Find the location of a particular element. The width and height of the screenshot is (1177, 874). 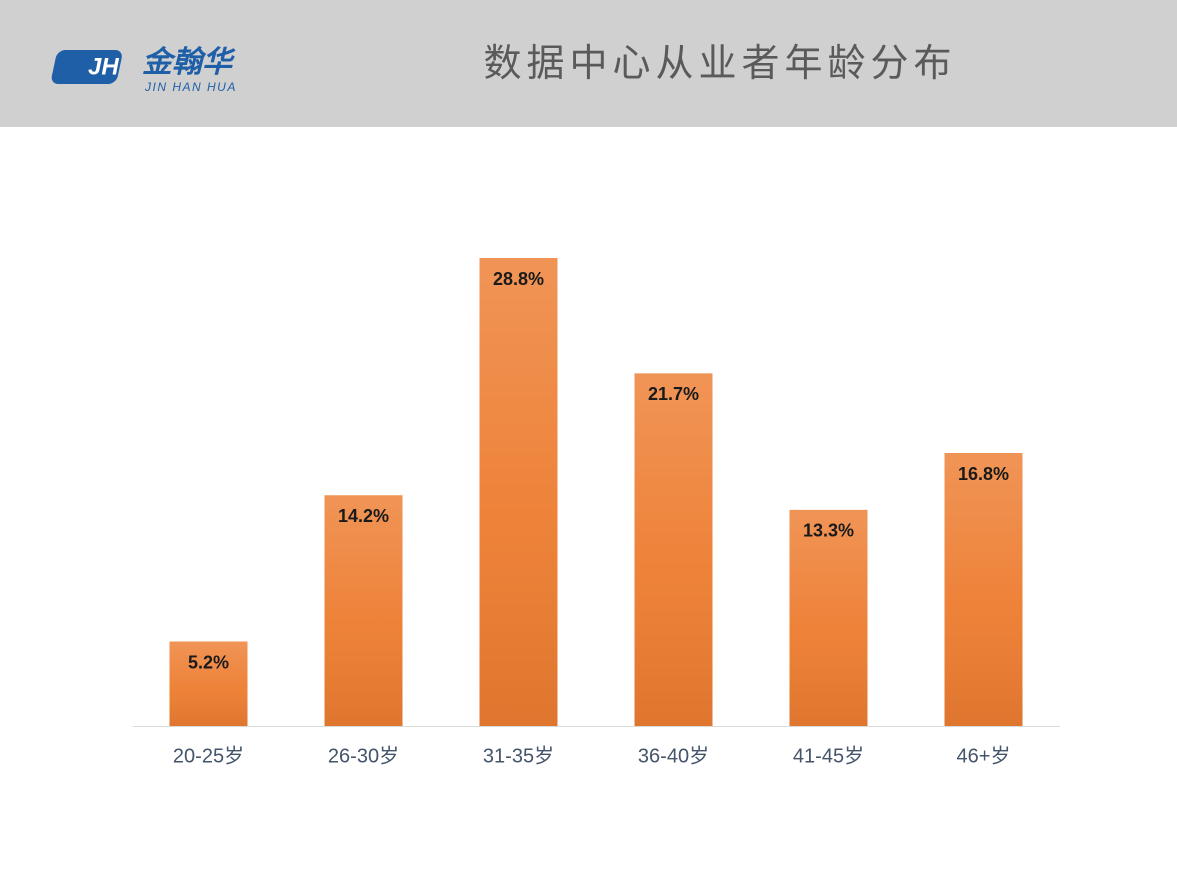

chart-title: 数据中心从业者年龄分布 is located at coordinates (719, 64).